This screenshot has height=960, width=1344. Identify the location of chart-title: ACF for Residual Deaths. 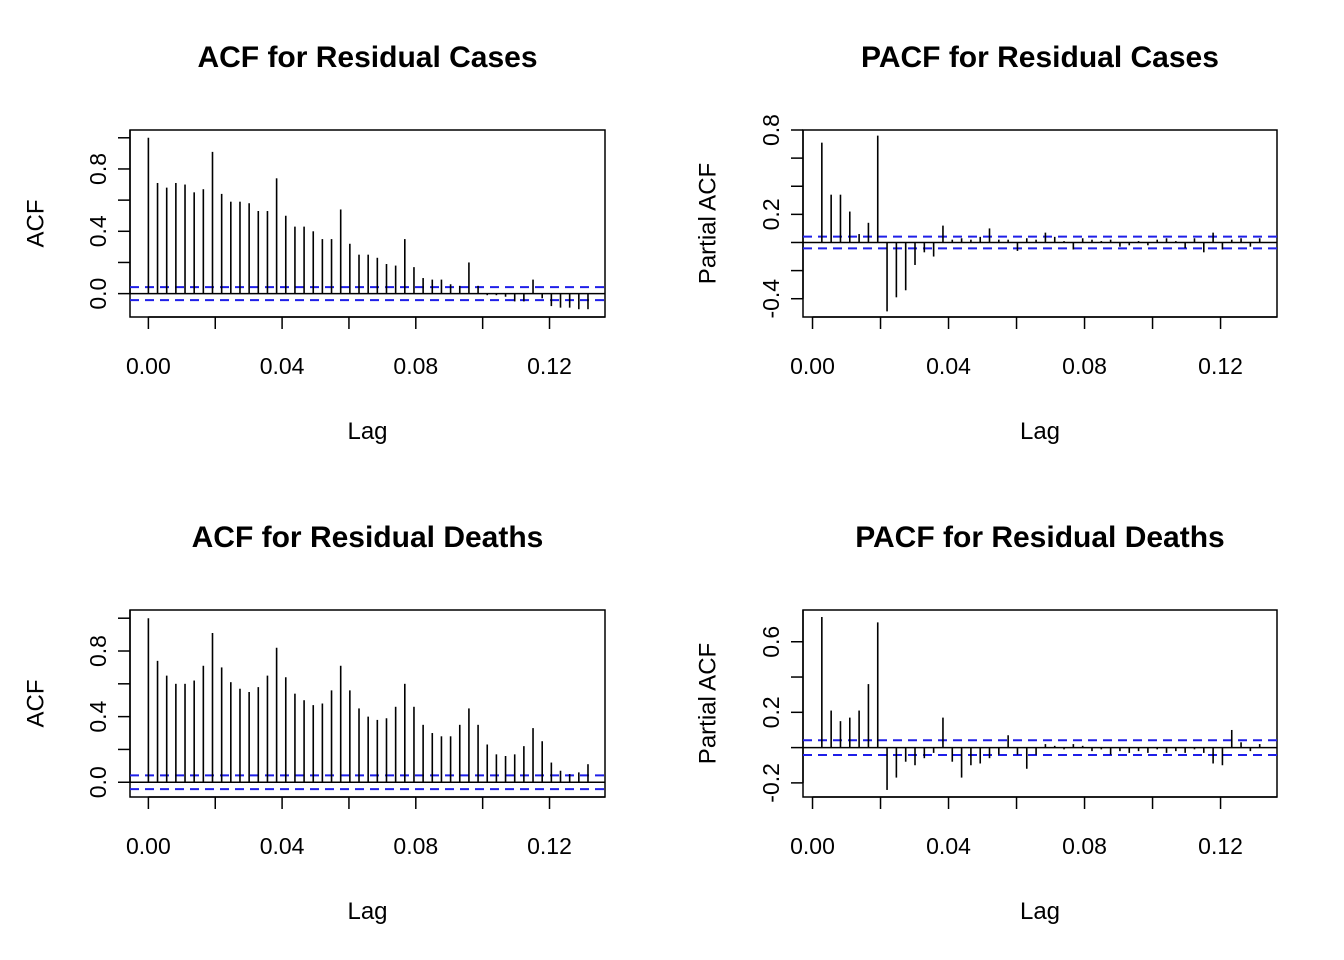
(368, 537).